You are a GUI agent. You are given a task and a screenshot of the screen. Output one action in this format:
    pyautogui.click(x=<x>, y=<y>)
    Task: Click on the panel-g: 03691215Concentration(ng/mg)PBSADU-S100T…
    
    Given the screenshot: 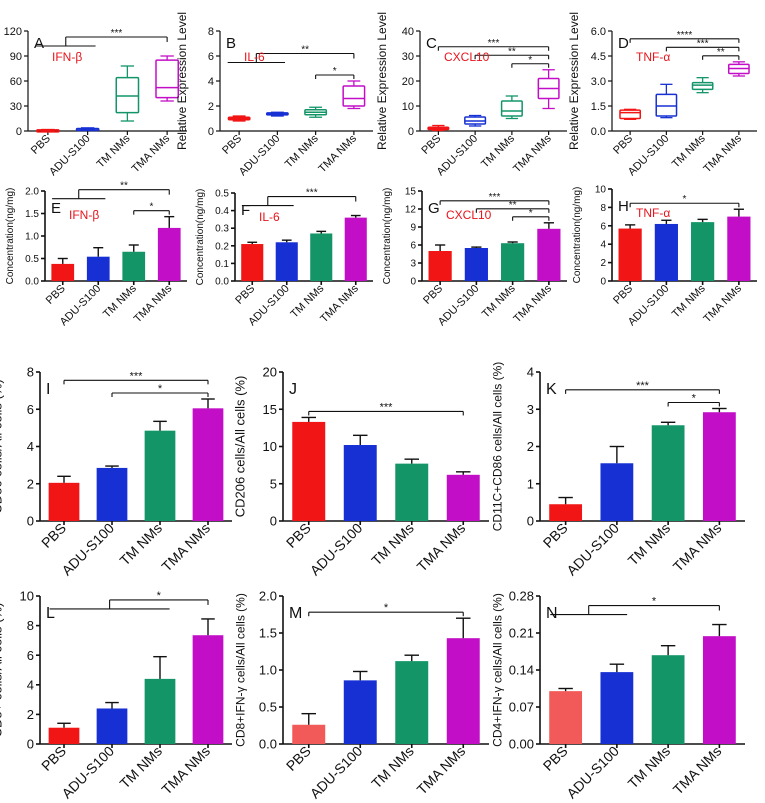 What is the action you would take?
    pyautogui.click(x=474, y=257)
    